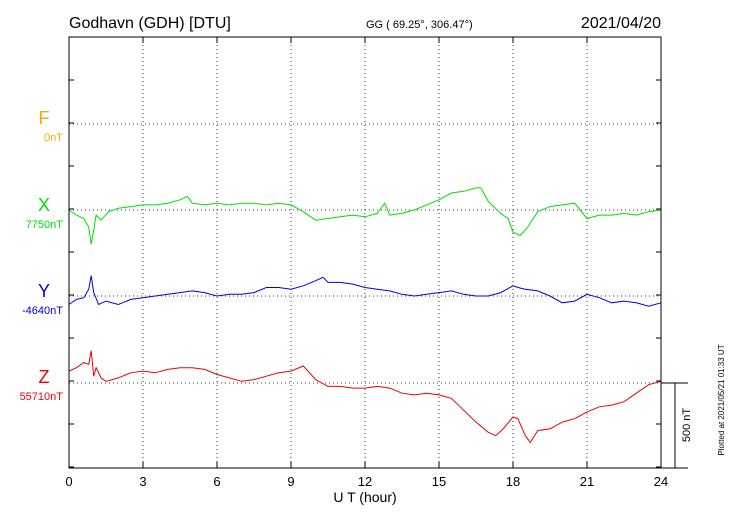 The image size is (730, 520). I want to click on series-baseline-z: 55710nT, so click(42, 397).